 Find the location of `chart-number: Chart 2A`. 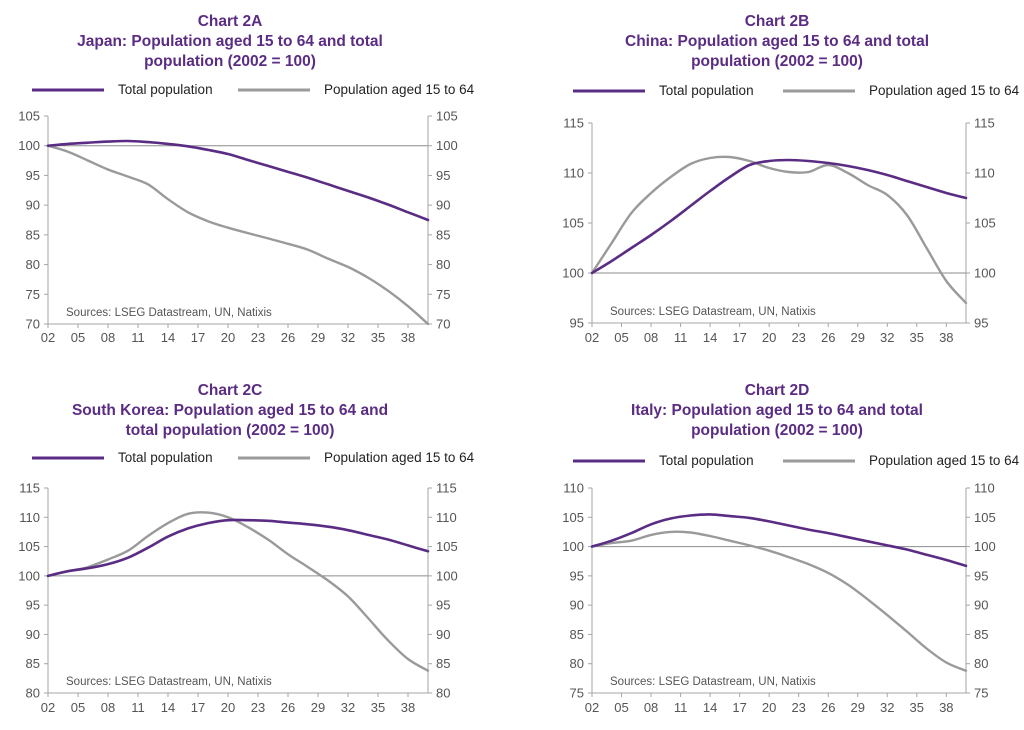

chart-number: Chart 2A is located at coordinates (230, 21).